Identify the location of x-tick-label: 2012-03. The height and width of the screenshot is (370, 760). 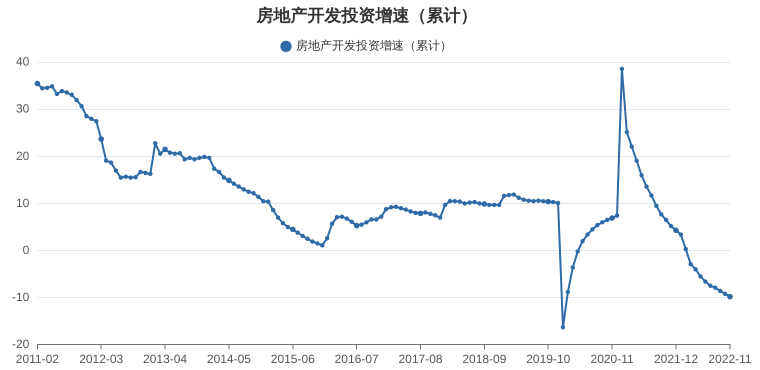
(101, 359).